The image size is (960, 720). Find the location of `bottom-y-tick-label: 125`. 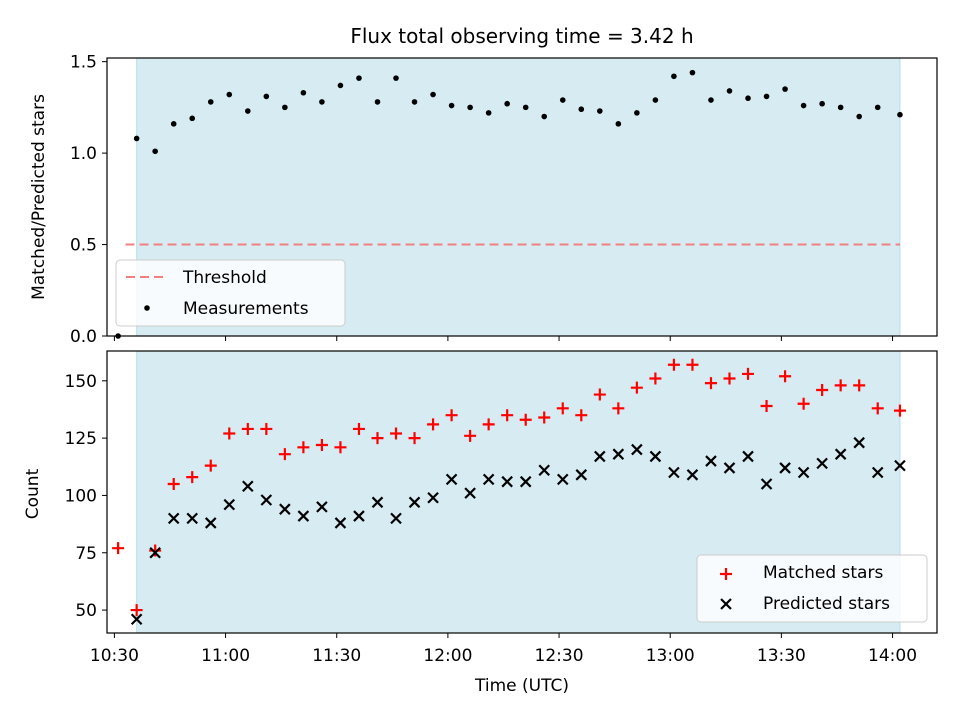

bottom-y-tick-label: 125 is located at coordinates (81, 439).